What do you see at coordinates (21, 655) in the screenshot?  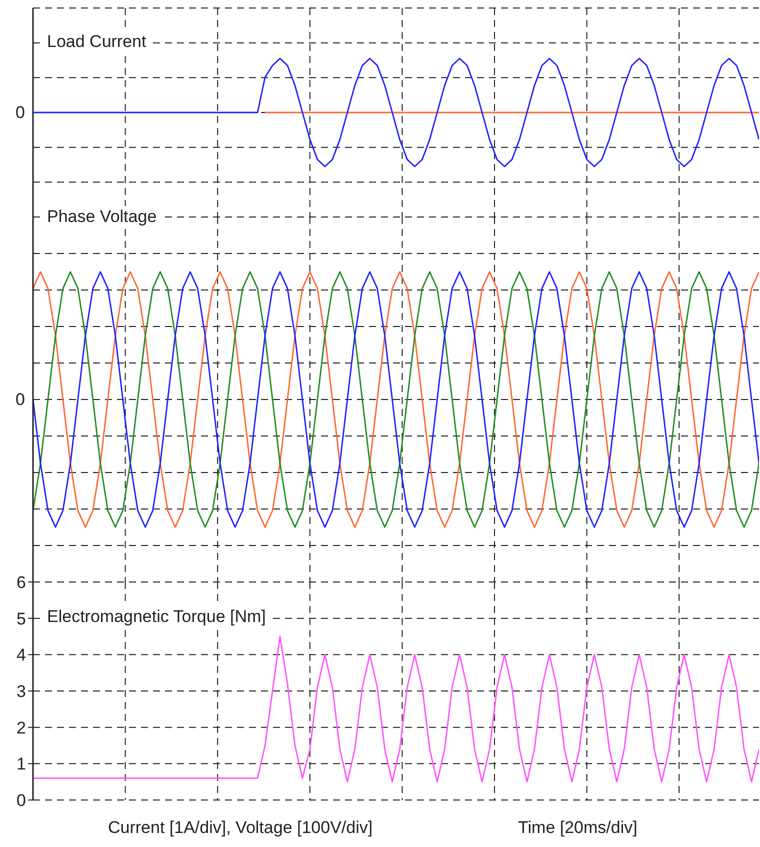 I see `y-tick-label: 4` at bounding box center [21, 655].